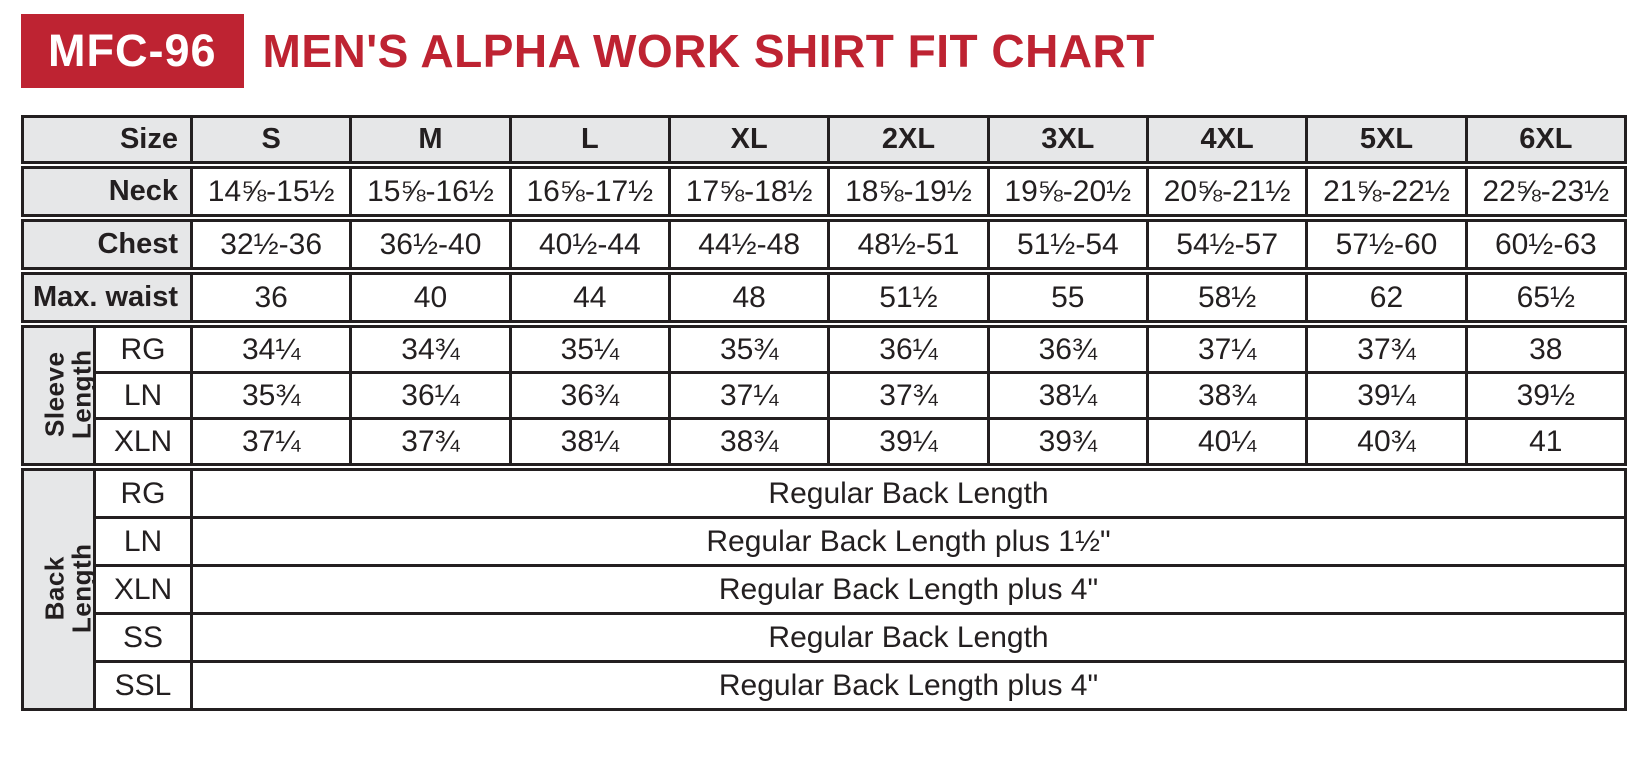  Describe the element at coordinates (143, 493) in the screenshot. I see `back-fit-code: RG` at that location.